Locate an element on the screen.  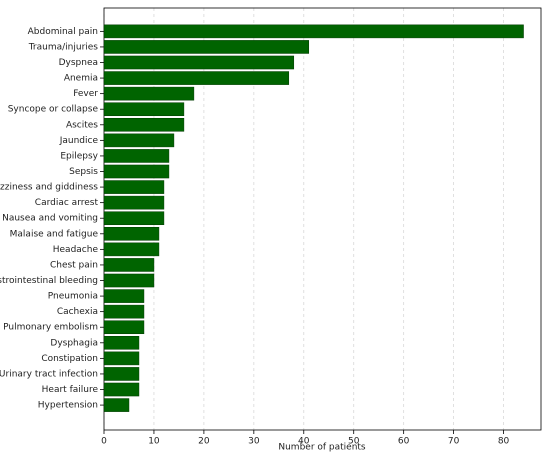
x-tick-label: 70 is located at coordinates (454, 442).